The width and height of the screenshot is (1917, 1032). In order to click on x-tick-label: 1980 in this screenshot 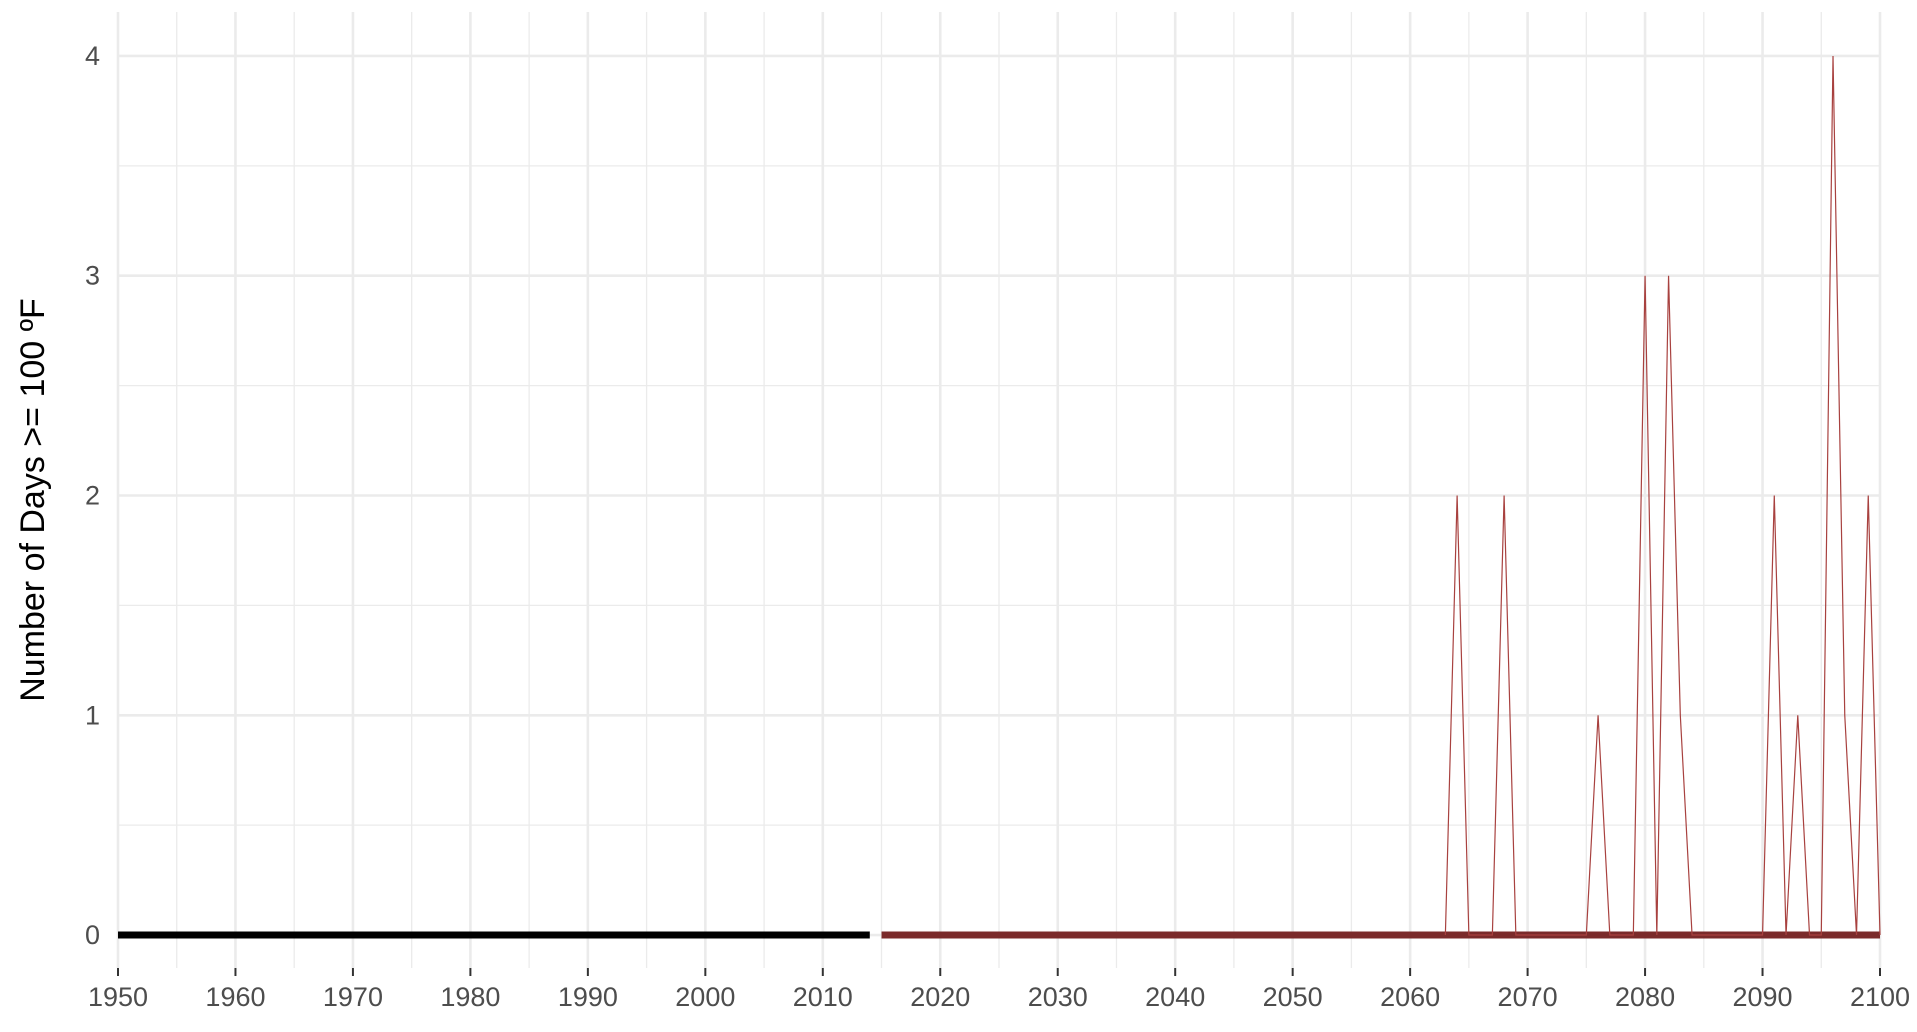, I will do `click(470, 997)`.